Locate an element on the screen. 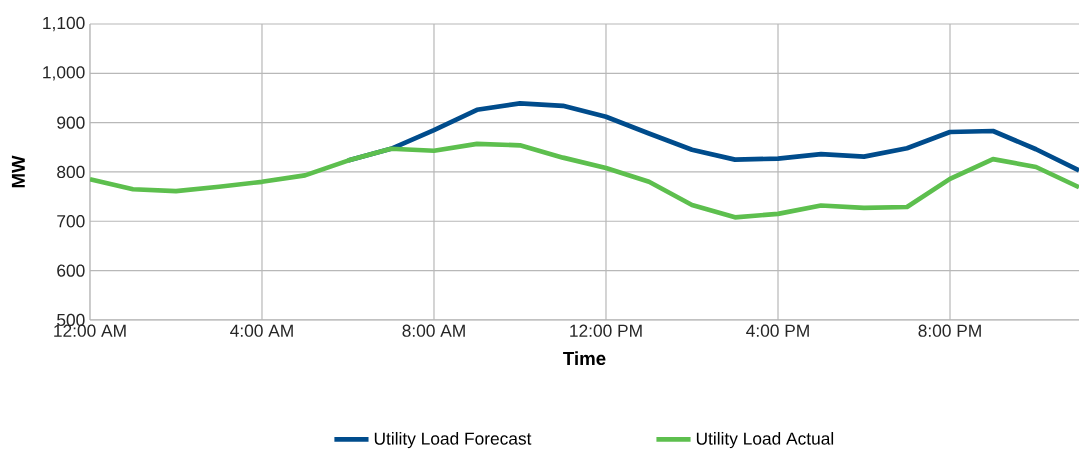 The image size is (1083, 453). y-tick-label: 1,000 is located at coordinates (64, 73).